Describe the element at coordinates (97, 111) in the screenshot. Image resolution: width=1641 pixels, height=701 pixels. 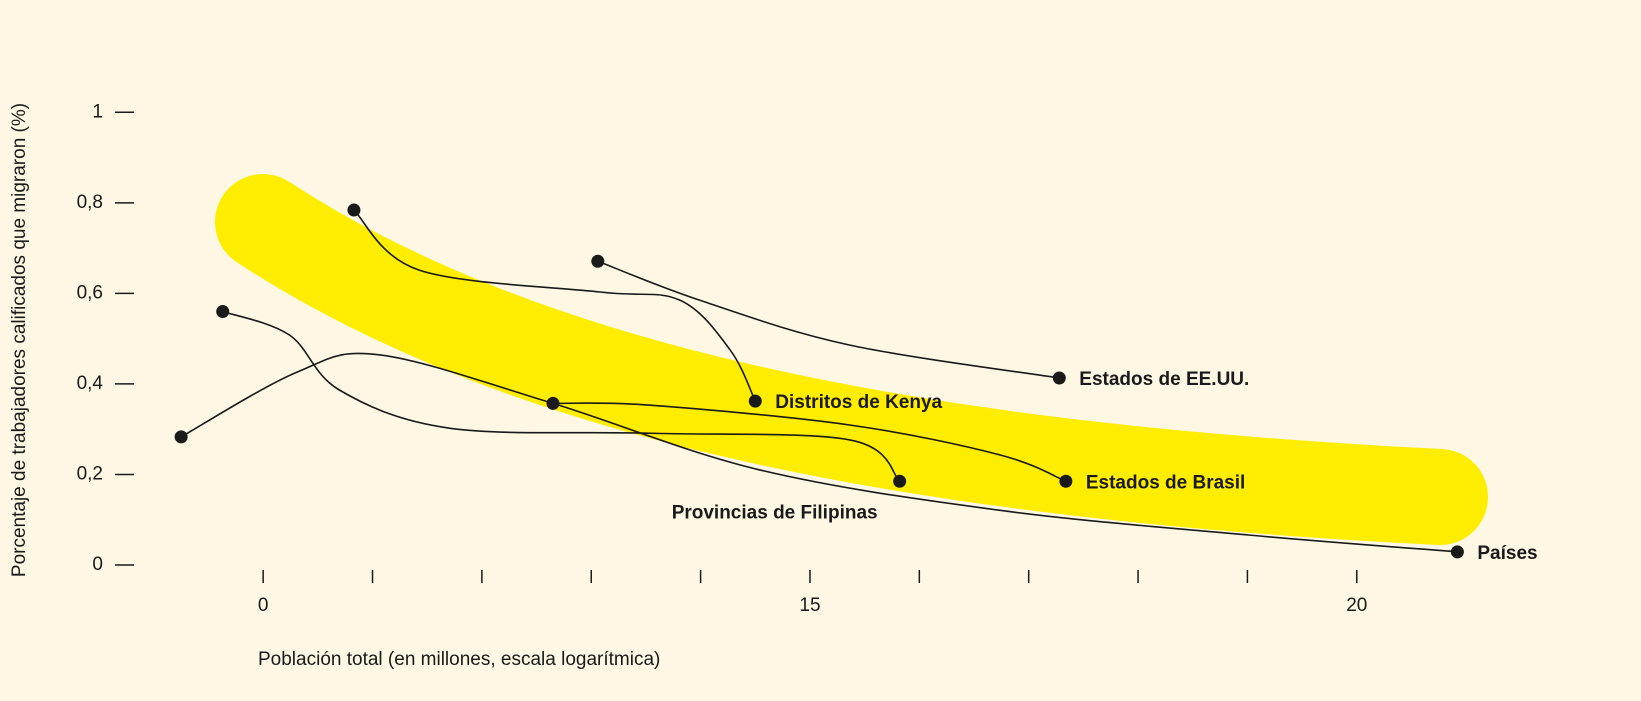
I see `y-tick-label: 1` at that location.